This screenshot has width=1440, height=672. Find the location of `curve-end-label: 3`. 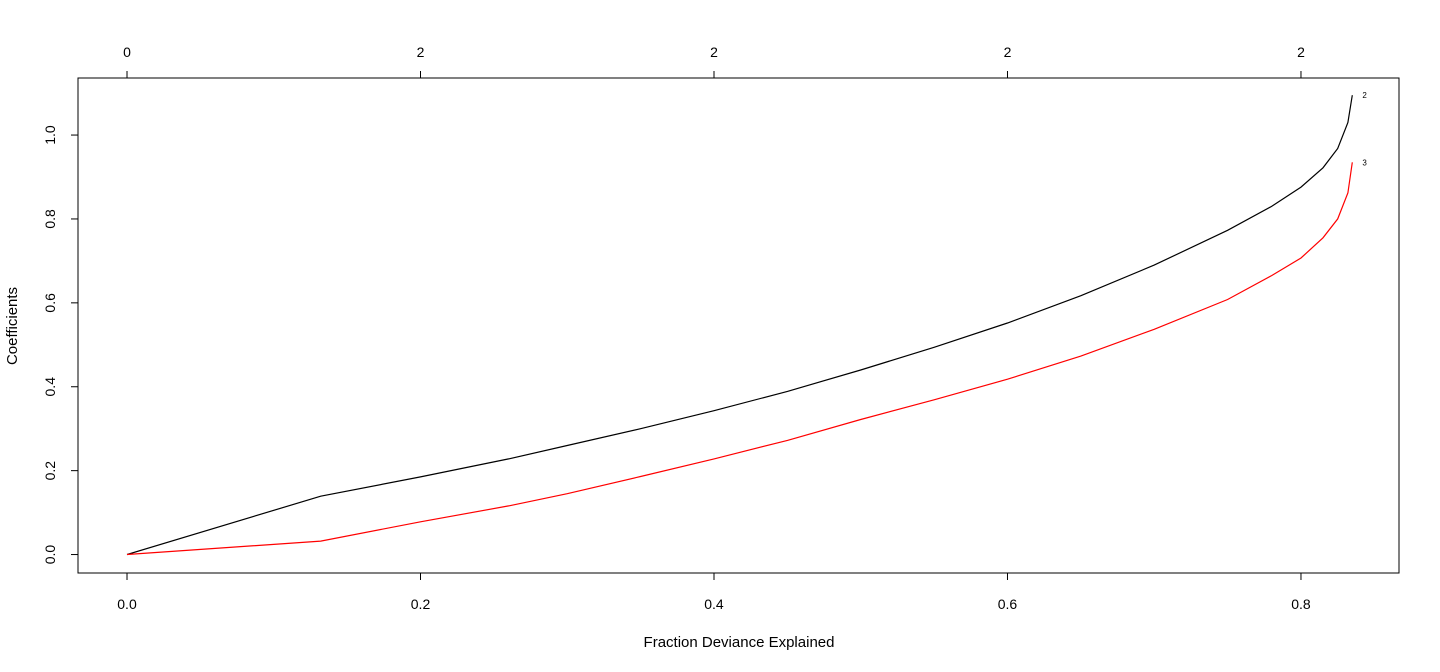

curve-end-label: 3 is located at coordinates (1364, 162).